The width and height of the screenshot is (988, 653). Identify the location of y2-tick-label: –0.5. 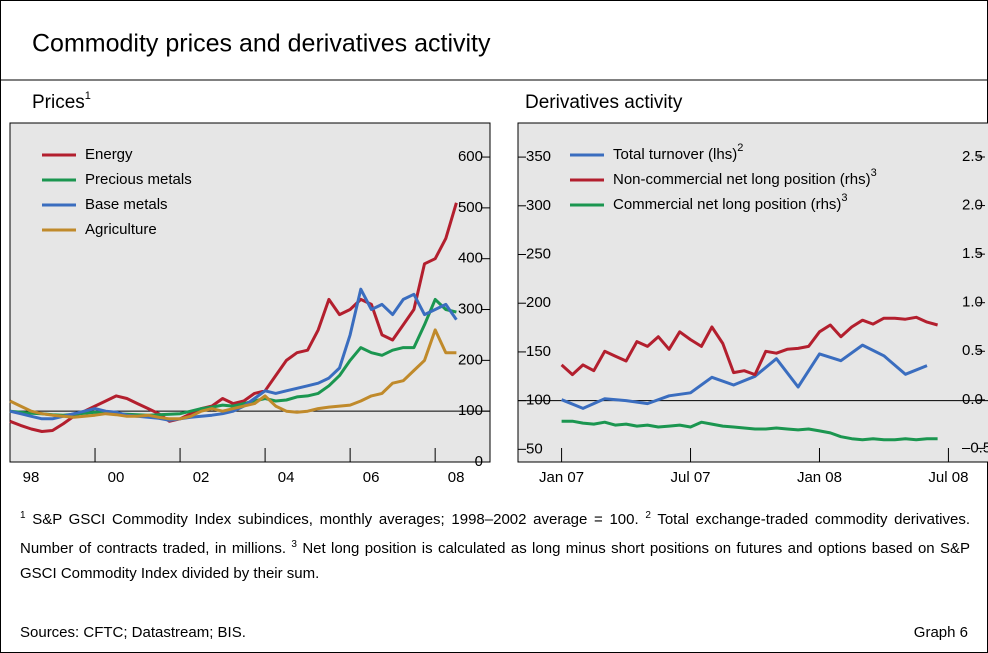
(975, 447).